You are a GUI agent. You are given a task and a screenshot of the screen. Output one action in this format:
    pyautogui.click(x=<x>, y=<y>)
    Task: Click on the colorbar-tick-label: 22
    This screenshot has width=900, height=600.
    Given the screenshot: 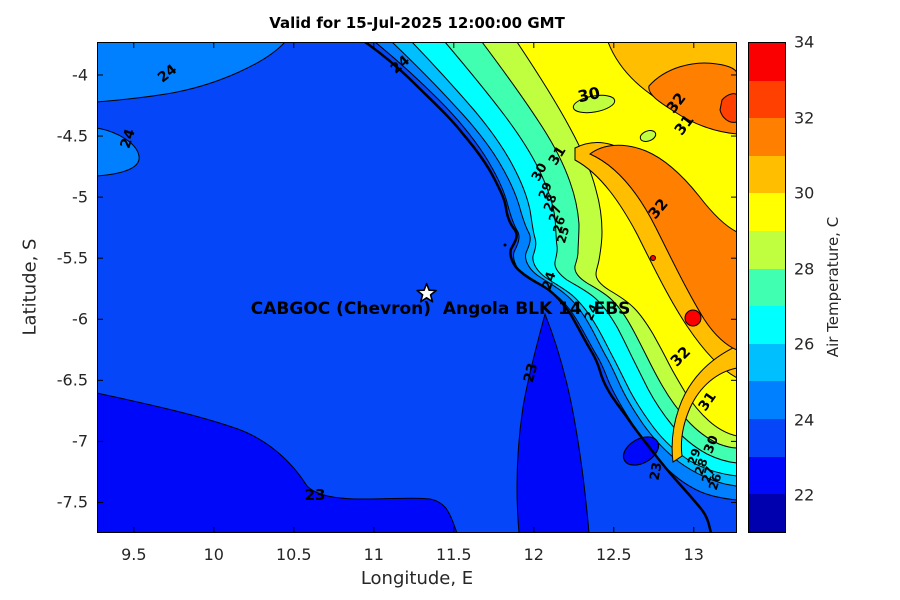 What is the action you would take?
    pyautogui.click(x=804, y=495)
    